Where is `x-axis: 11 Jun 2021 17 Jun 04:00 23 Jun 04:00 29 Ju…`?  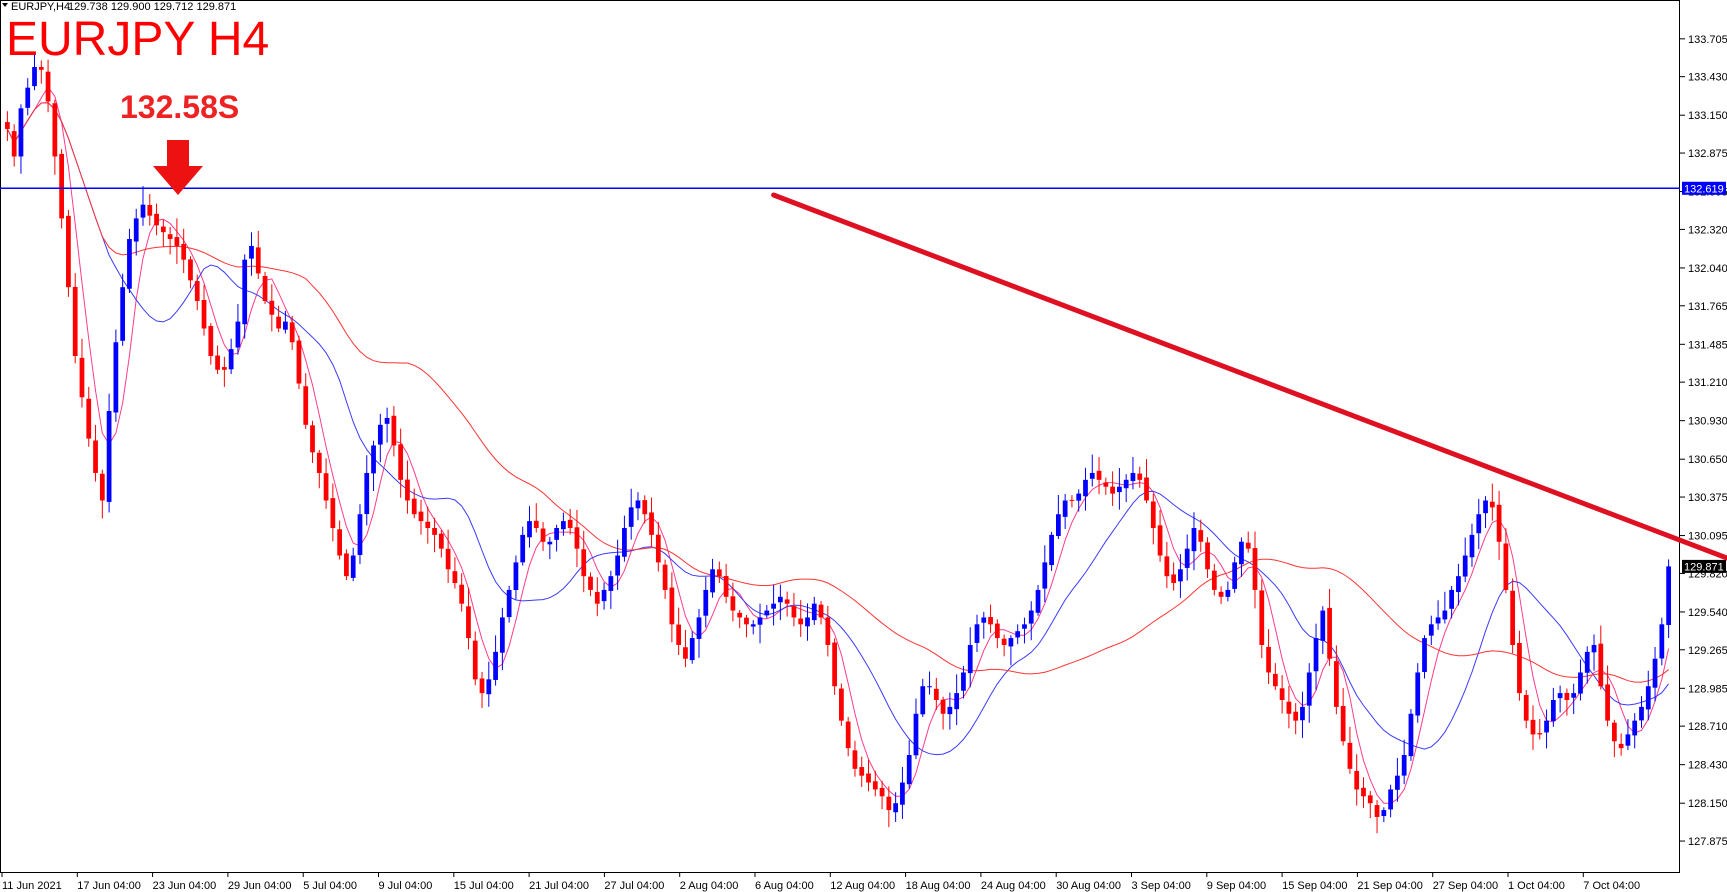
x-axis: 11 Jun 2021 17 Jun 04:00 23 Jun 04:00 29 Ju… is located at coordinates (820, 882).